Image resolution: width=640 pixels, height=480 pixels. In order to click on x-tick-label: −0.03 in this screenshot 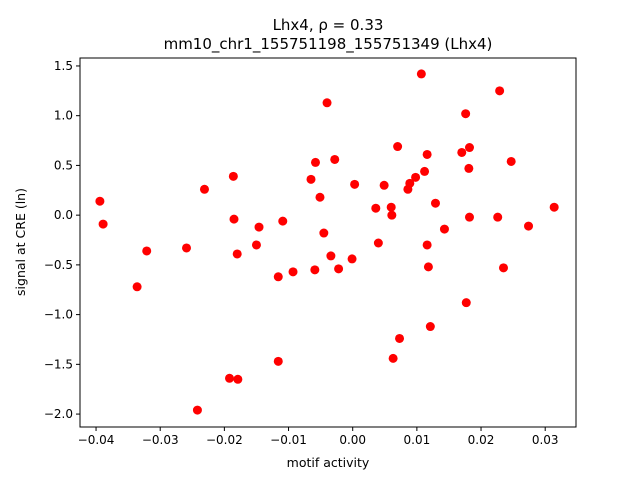, I will do `click(160, 440)`.